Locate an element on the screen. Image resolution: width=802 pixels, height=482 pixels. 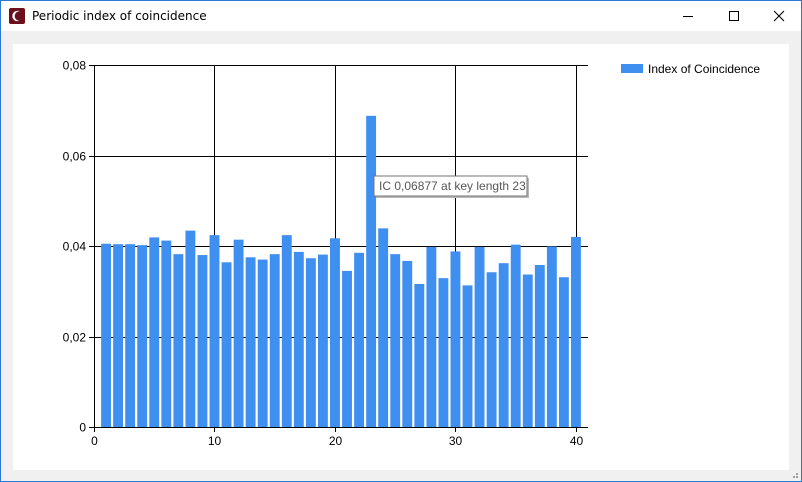
x-tick-label: 20 is located at coordinates (336, 441).